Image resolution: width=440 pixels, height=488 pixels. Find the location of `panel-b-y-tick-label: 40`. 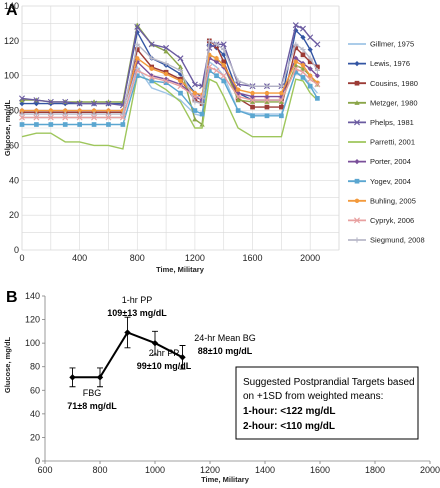

panel-b-y-tick-label: 40 is located at coordinates (35, 414).